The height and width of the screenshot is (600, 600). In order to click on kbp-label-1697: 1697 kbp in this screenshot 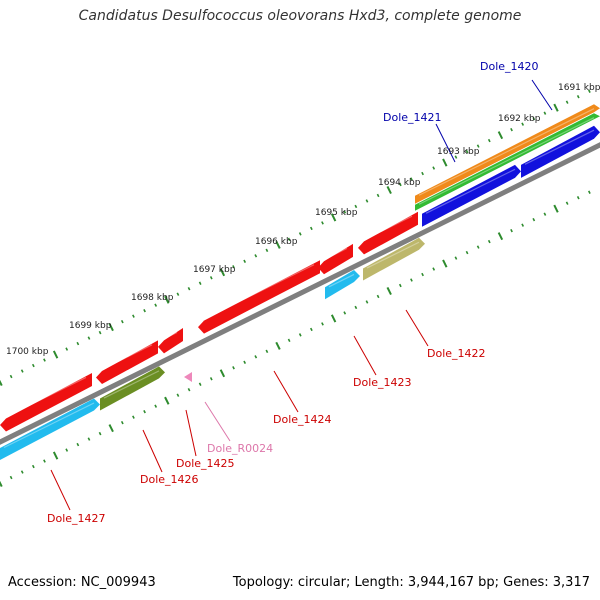, I will do `click(214, 270)`.